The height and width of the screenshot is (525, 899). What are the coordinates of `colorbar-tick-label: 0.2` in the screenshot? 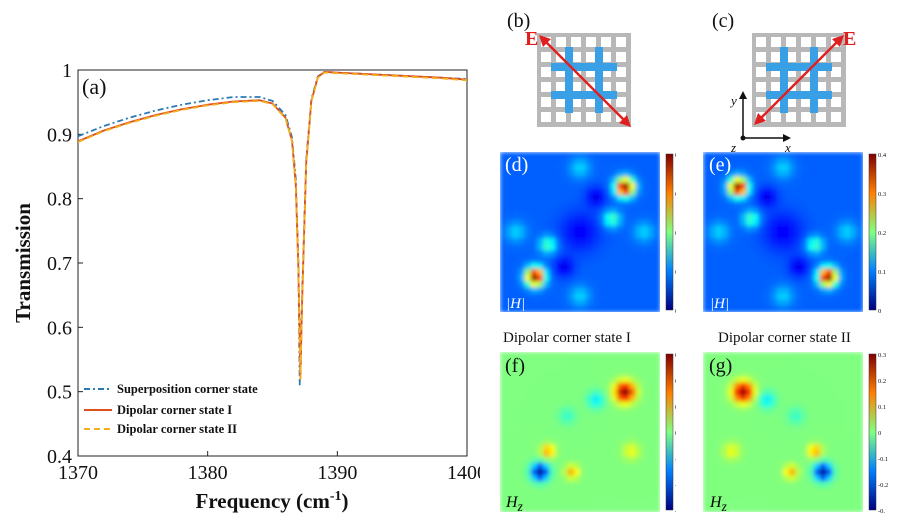 It's located at (882, 381).